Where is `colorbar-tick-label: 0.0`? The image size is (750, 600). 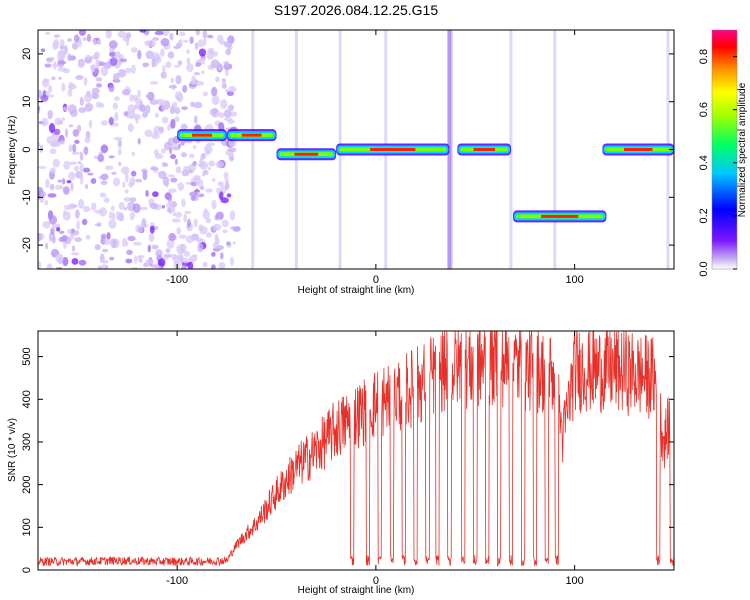 colorbar-tick-label: 0.0 is located at coordinates (704, 268).